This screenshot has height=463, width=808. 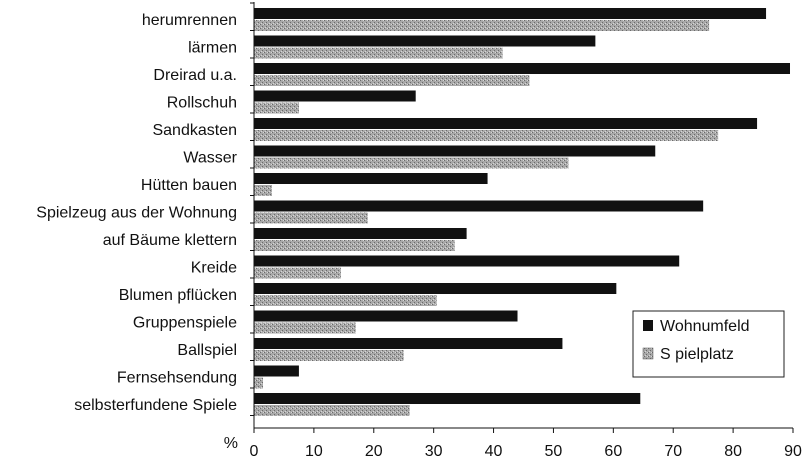 I want to click on legend-swatch-wohnumfeld, so click(x=648, y=325).